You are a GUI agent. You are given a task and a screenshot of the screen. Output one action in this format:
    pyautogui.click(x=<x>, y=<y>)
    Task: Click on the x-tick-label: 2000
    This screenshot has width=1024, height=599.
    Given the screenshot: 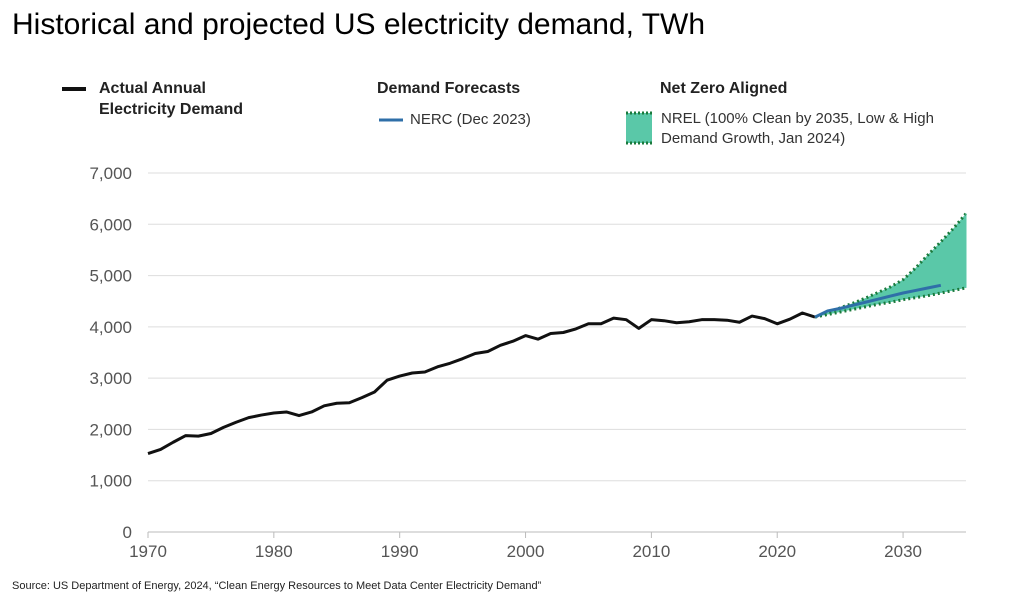 What is the action you would take?
    pyautogui.click(x=526, y=551)
    